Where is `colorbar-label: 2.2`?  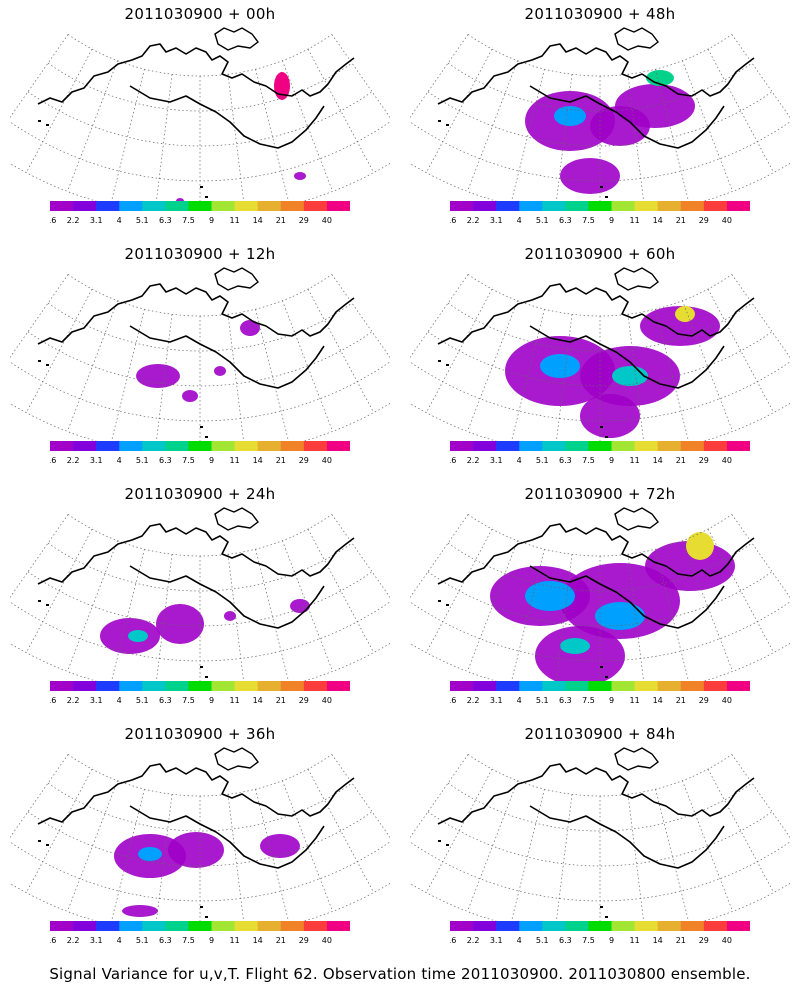
colorbar-label: 2.2 is located at coordinates (473, 220).